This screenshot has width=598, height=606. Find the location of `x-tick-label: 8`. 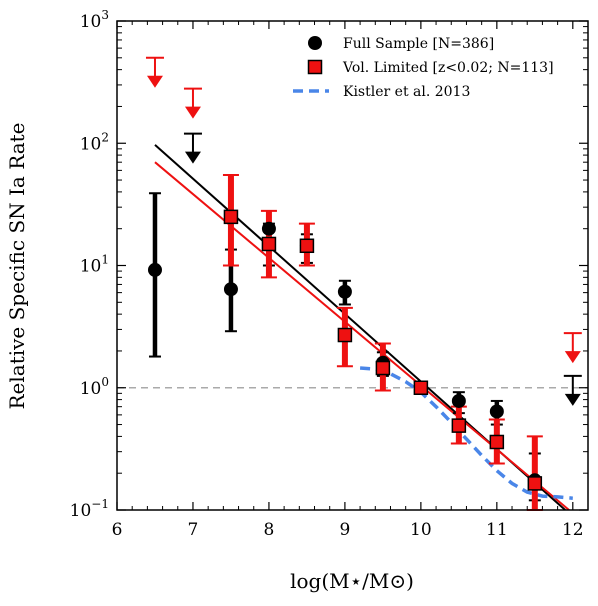

x-tick-label: 8 is located at coordinates (269, 530).